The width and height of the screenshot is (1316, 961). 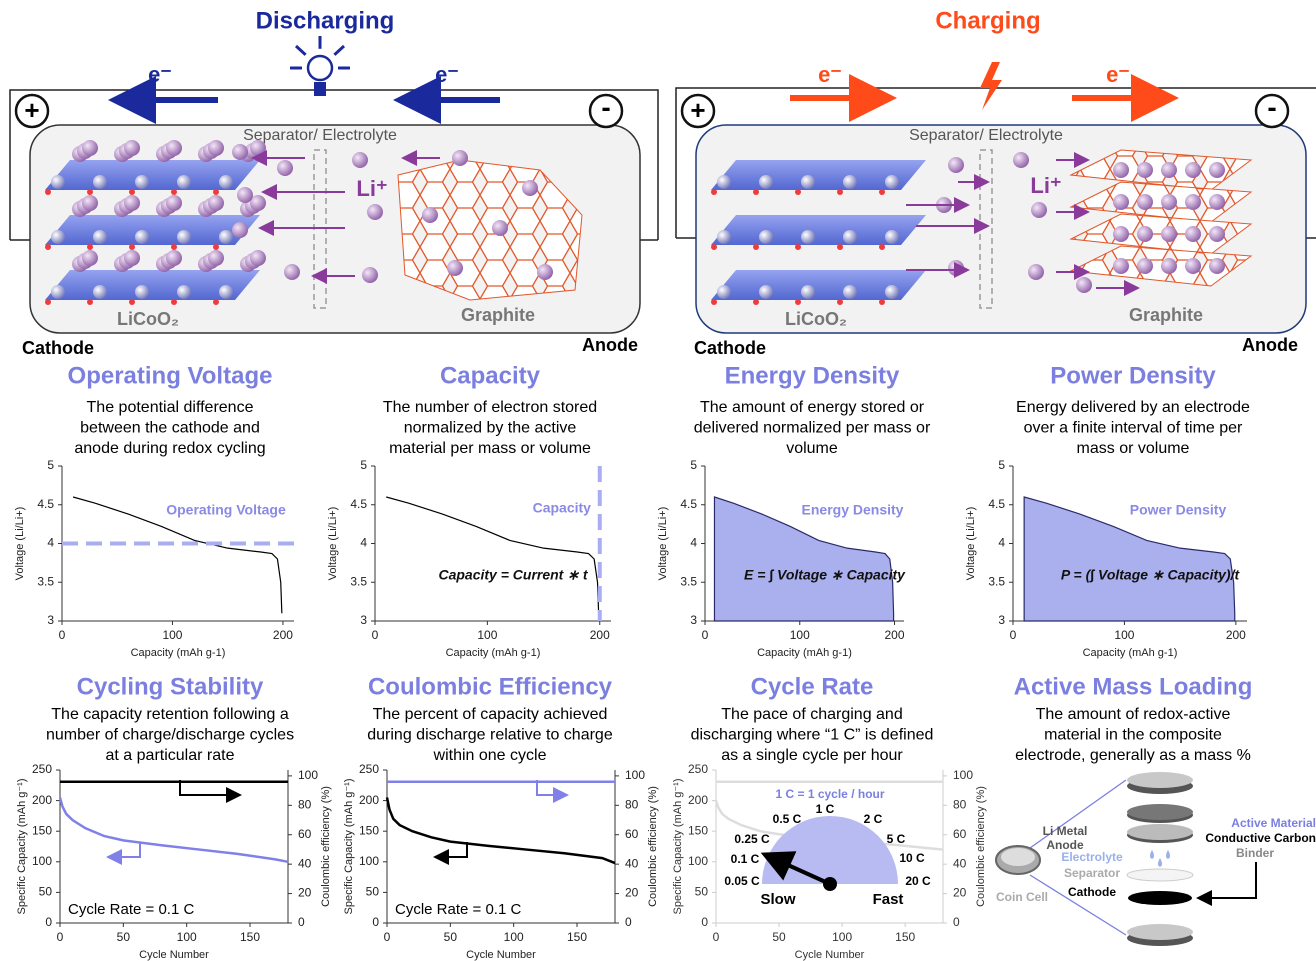 What do you see at coordinates (169, 448) in the screenshot?
I see `panel-description: anode during redox cycling` at bounding box center [169, 448].